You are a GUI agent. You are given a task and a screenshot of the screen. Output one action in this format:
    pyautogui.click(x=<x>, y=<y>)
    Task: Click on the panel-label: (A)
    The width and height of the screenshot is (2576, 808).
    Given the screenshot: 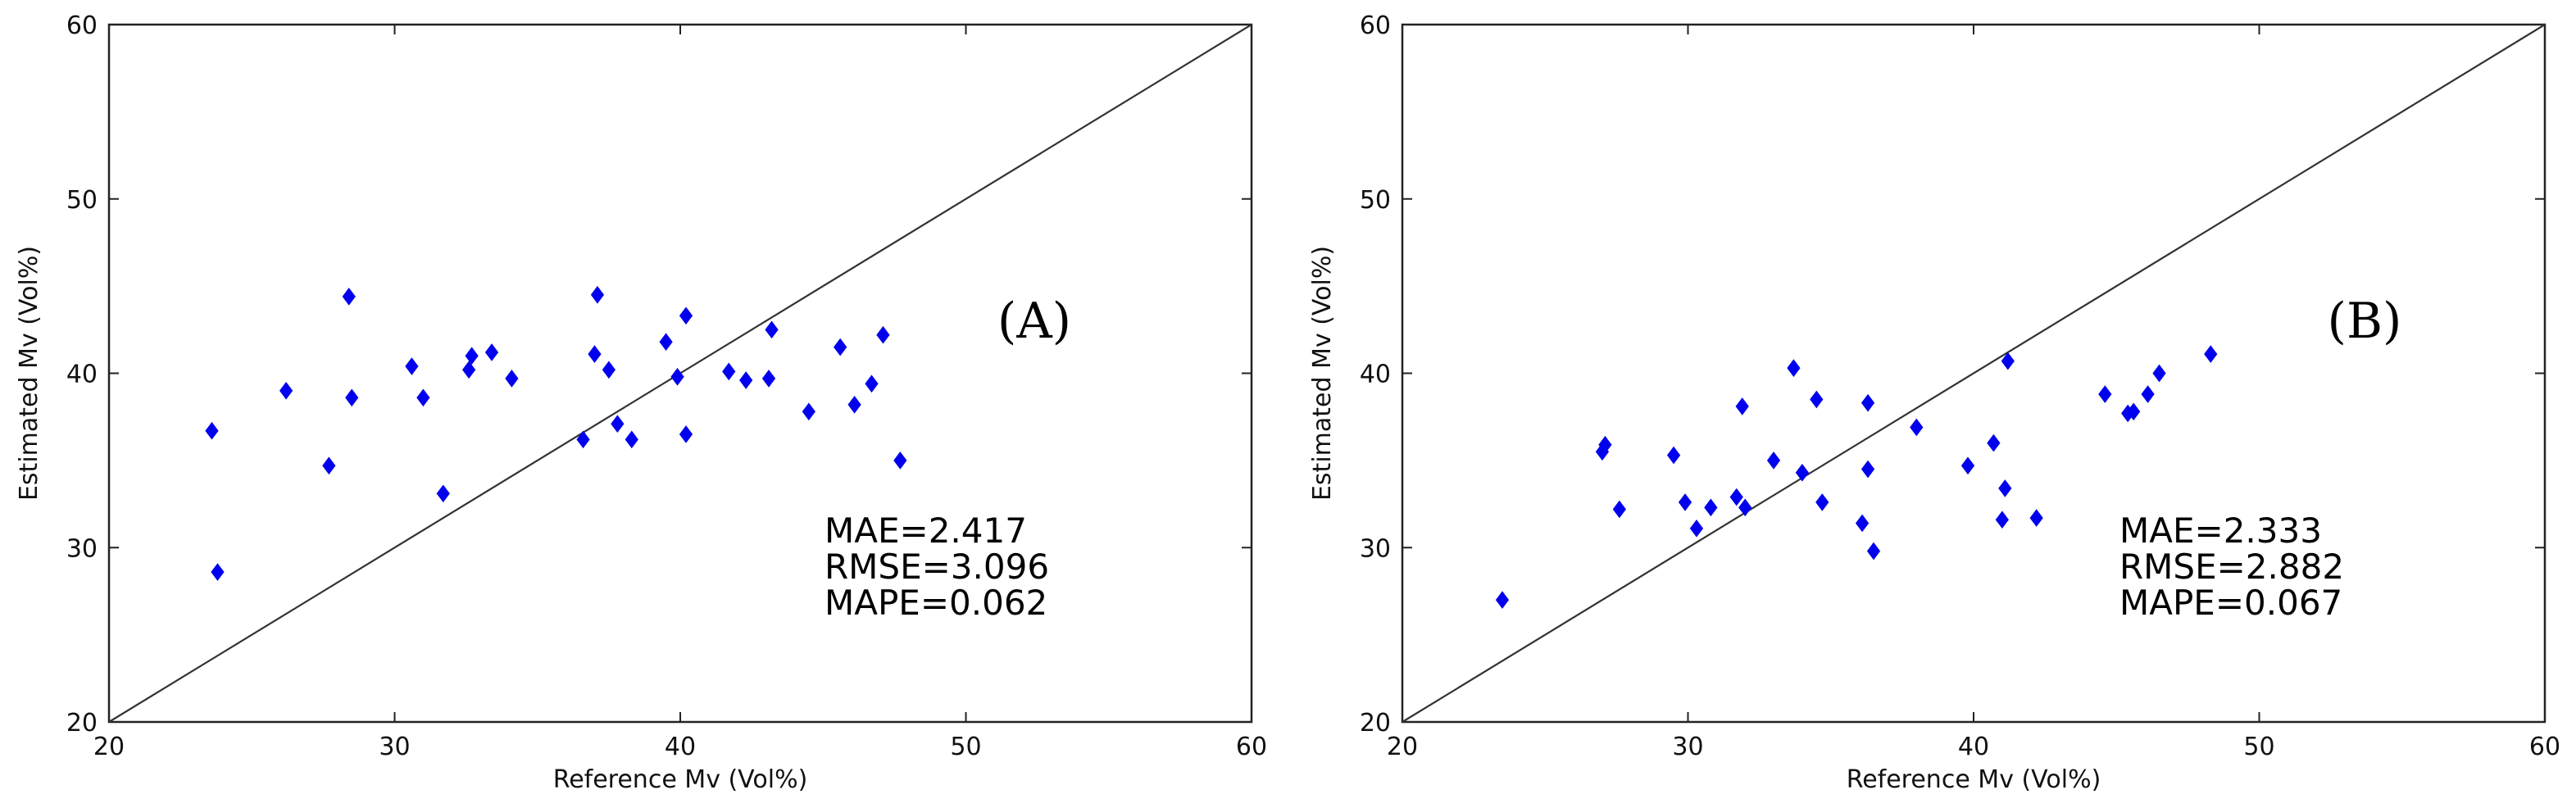 What is the action you would take?
    pyautogui.click(x=1034, y=321)
    